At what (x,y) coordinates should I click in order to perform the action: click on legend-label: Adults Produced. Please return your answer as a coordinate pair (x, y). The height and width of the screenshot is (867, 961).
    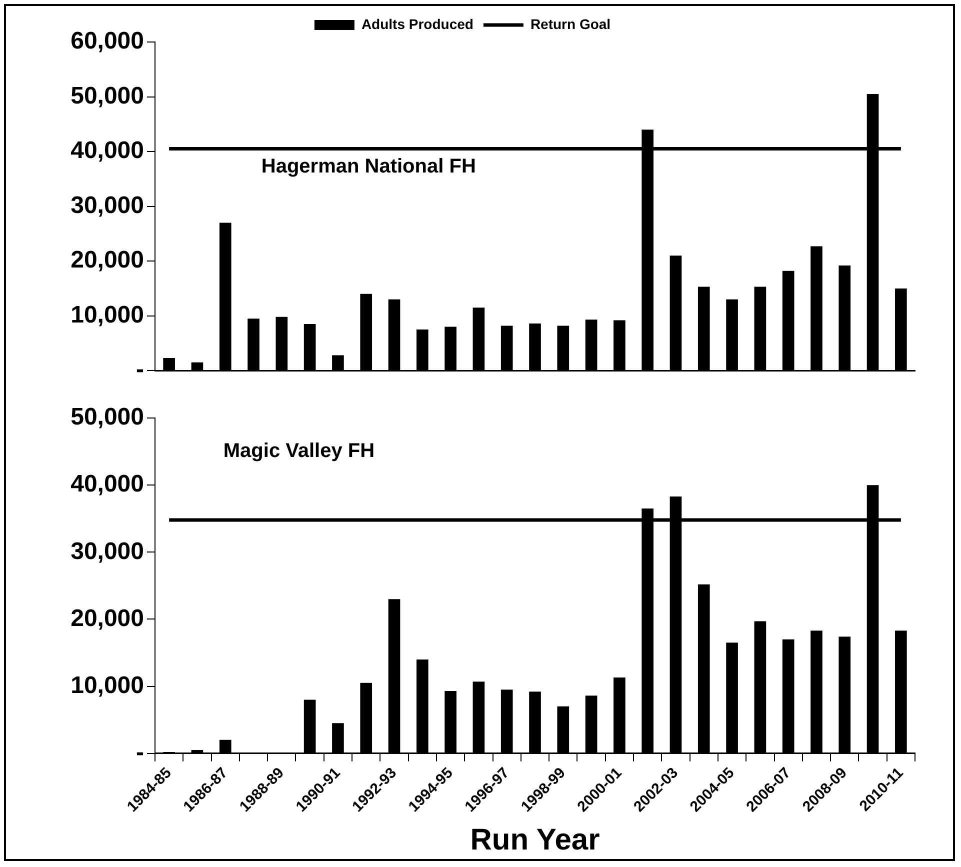
    Looking at the image, I should click on (417, 24).